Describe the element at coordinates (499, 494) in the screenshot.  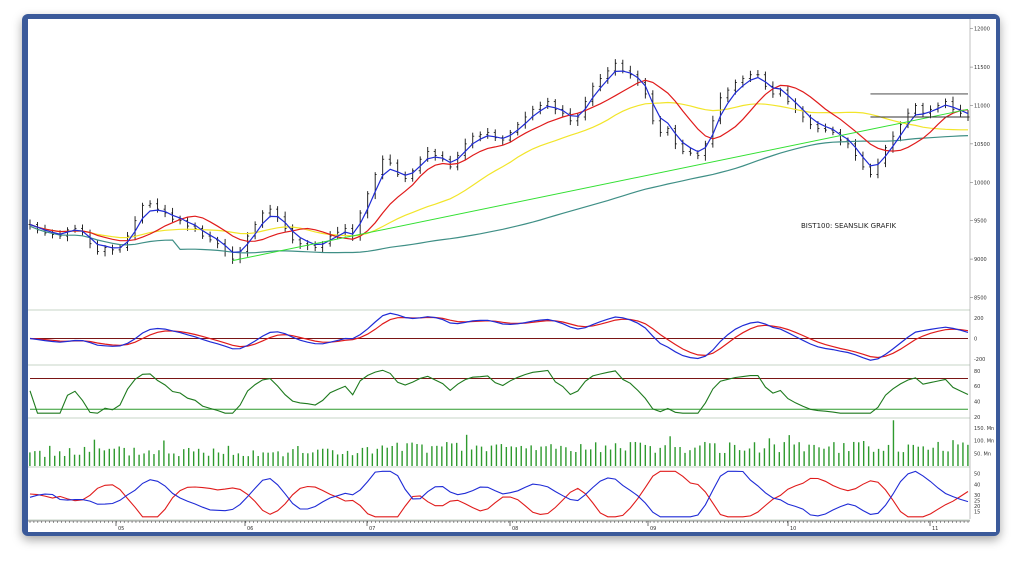
I see `dmi-plus-line` at that location.